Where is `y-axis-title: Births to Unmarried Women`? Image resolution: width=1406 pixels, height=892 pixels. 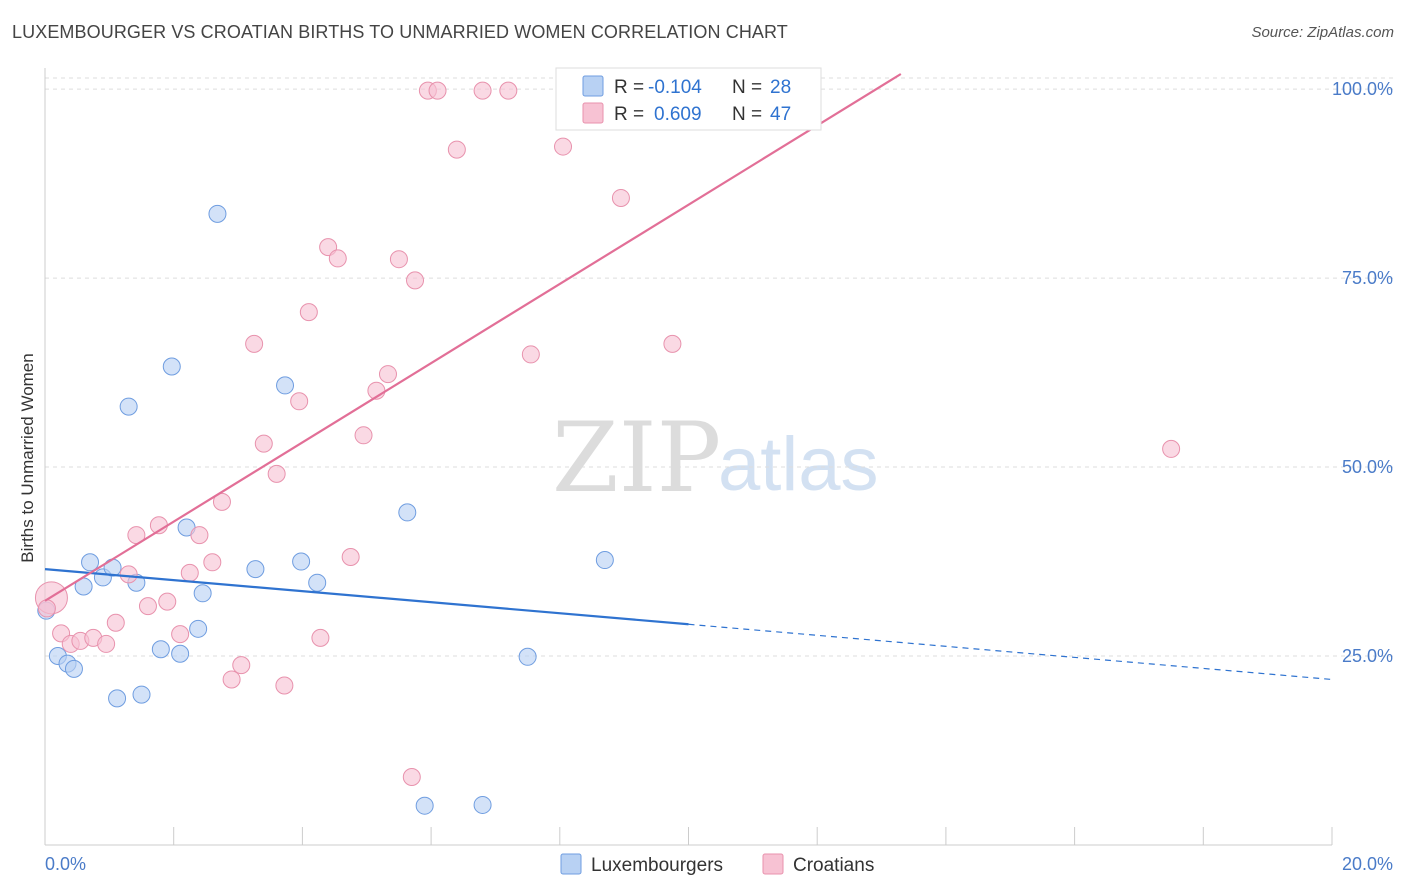
y-axis-title: Births to Unmarried Women is located at coordinates (27, 457).